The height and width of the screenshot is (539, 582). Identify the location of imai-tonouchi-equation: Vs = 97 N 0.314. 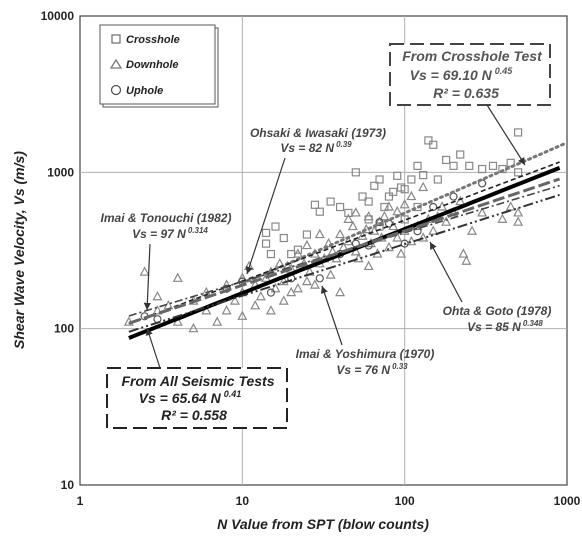
(170, 233).